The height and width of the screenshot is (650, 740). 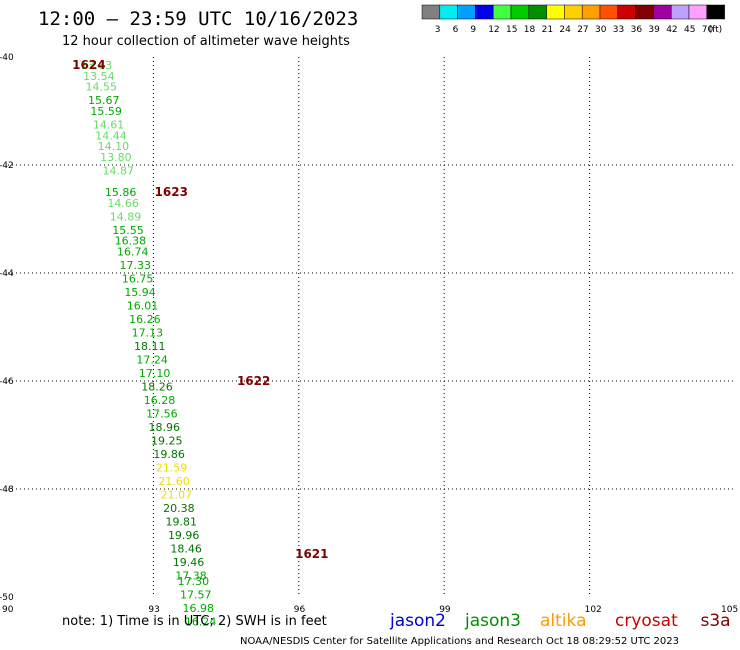 What do you see at coordinates (102, 87) in the screenshot?
I see `wave-height-label: 14.55` at bounding box center [102, 87].